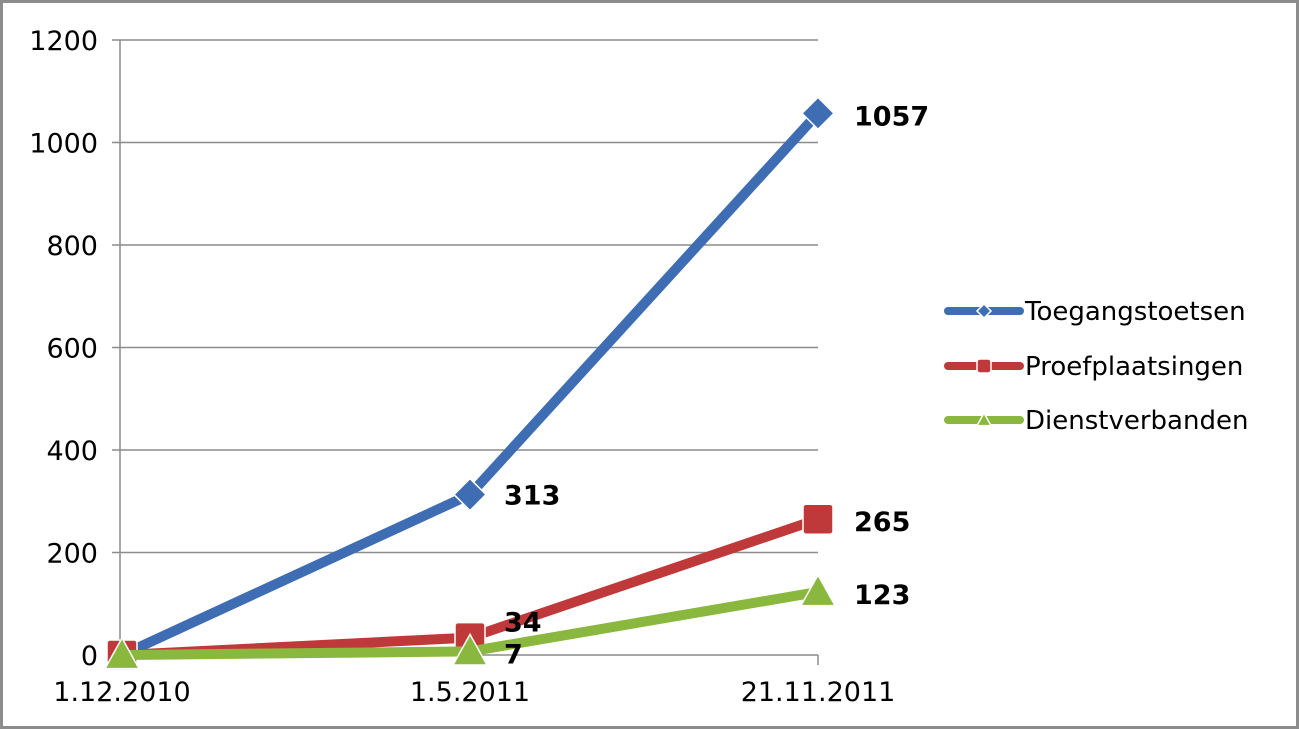 The height and width of the screenshot is (729, 1299). I want to click on y-tick-label: 1200, so click(63, 41).